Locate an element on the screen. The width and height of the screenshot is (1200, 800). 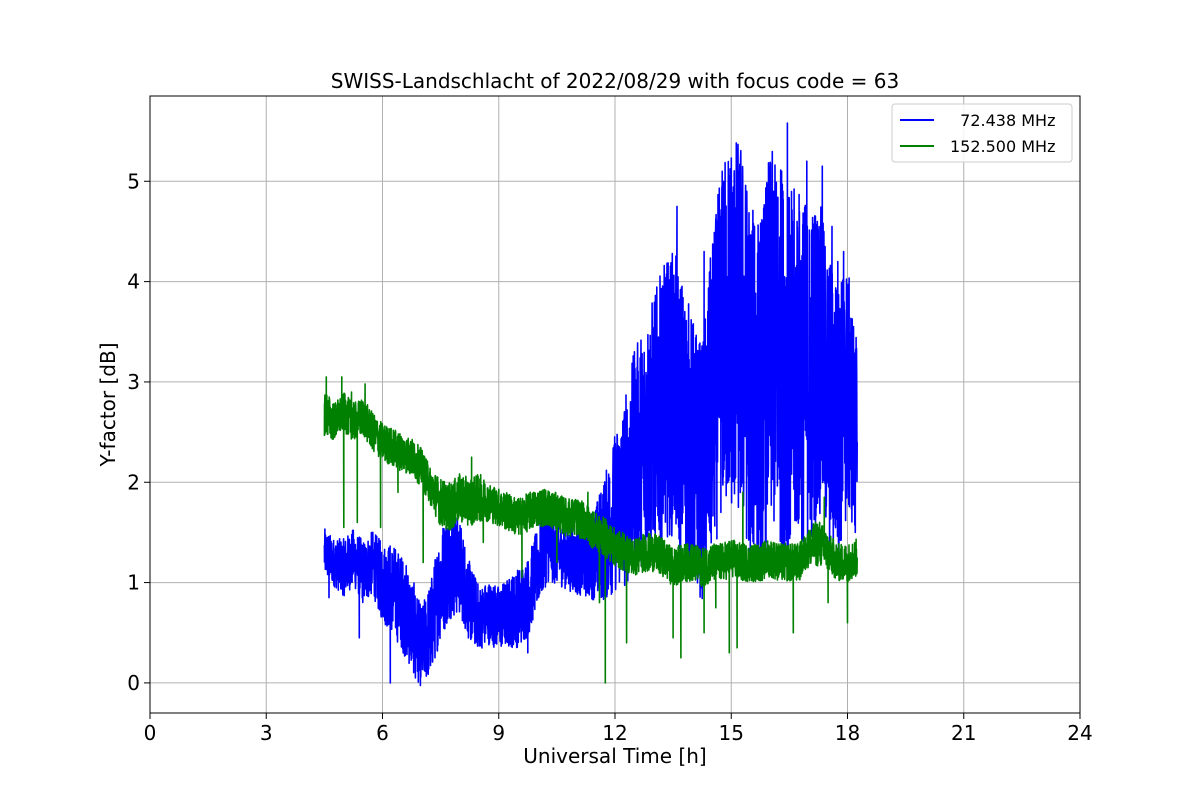
x-tick-label: 18 is located at coordinates (847, 733).